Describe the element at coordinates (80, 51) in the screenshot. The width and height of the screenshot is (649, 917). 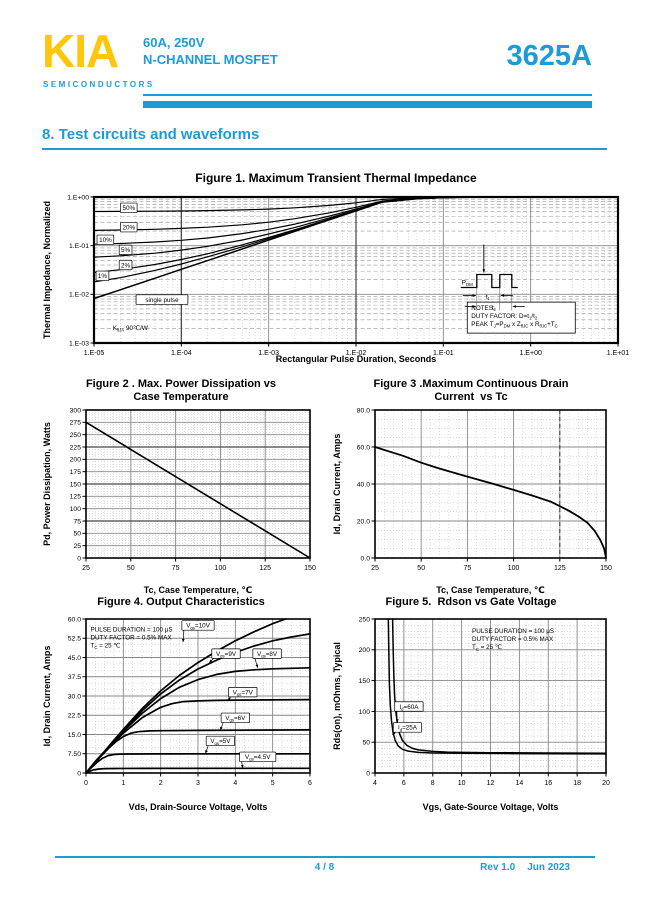
I see `kia-logo: KIA` at that location.